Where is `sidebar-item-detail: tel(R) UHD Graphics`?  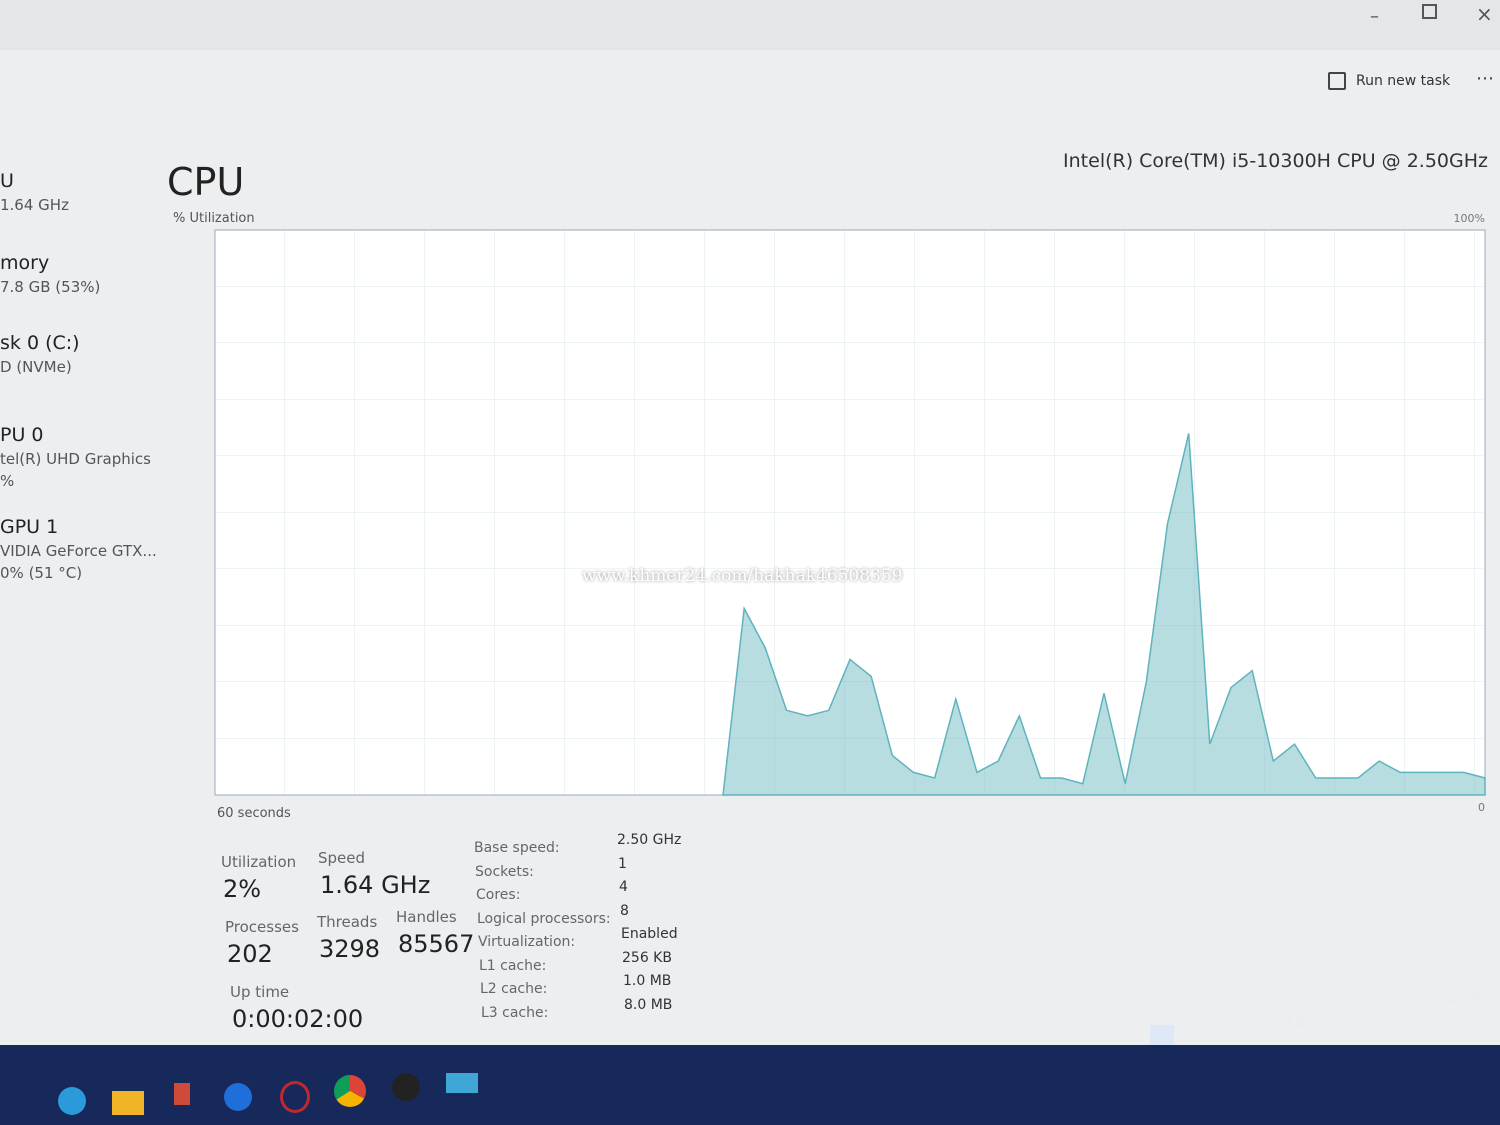
sidebar-item-detail: tel(R) UHD Graphics is located at coordinates (75, 459).